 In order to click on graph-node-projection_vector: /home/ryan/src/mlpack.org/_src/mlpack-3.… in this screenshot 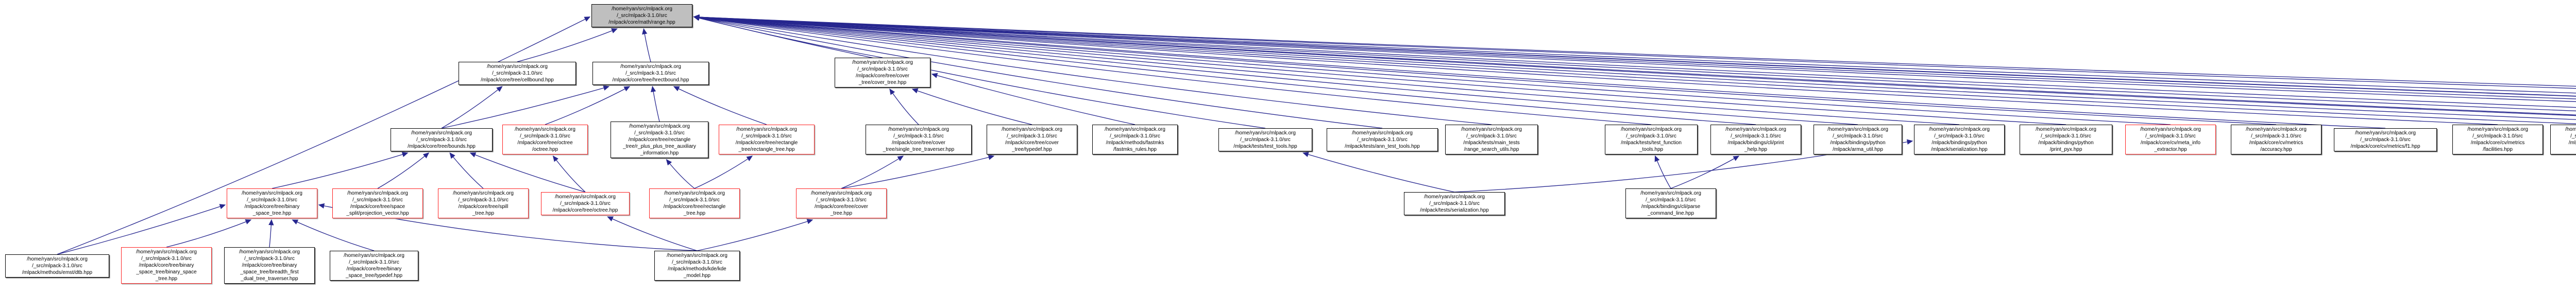, I will do `click(377, 203)`.